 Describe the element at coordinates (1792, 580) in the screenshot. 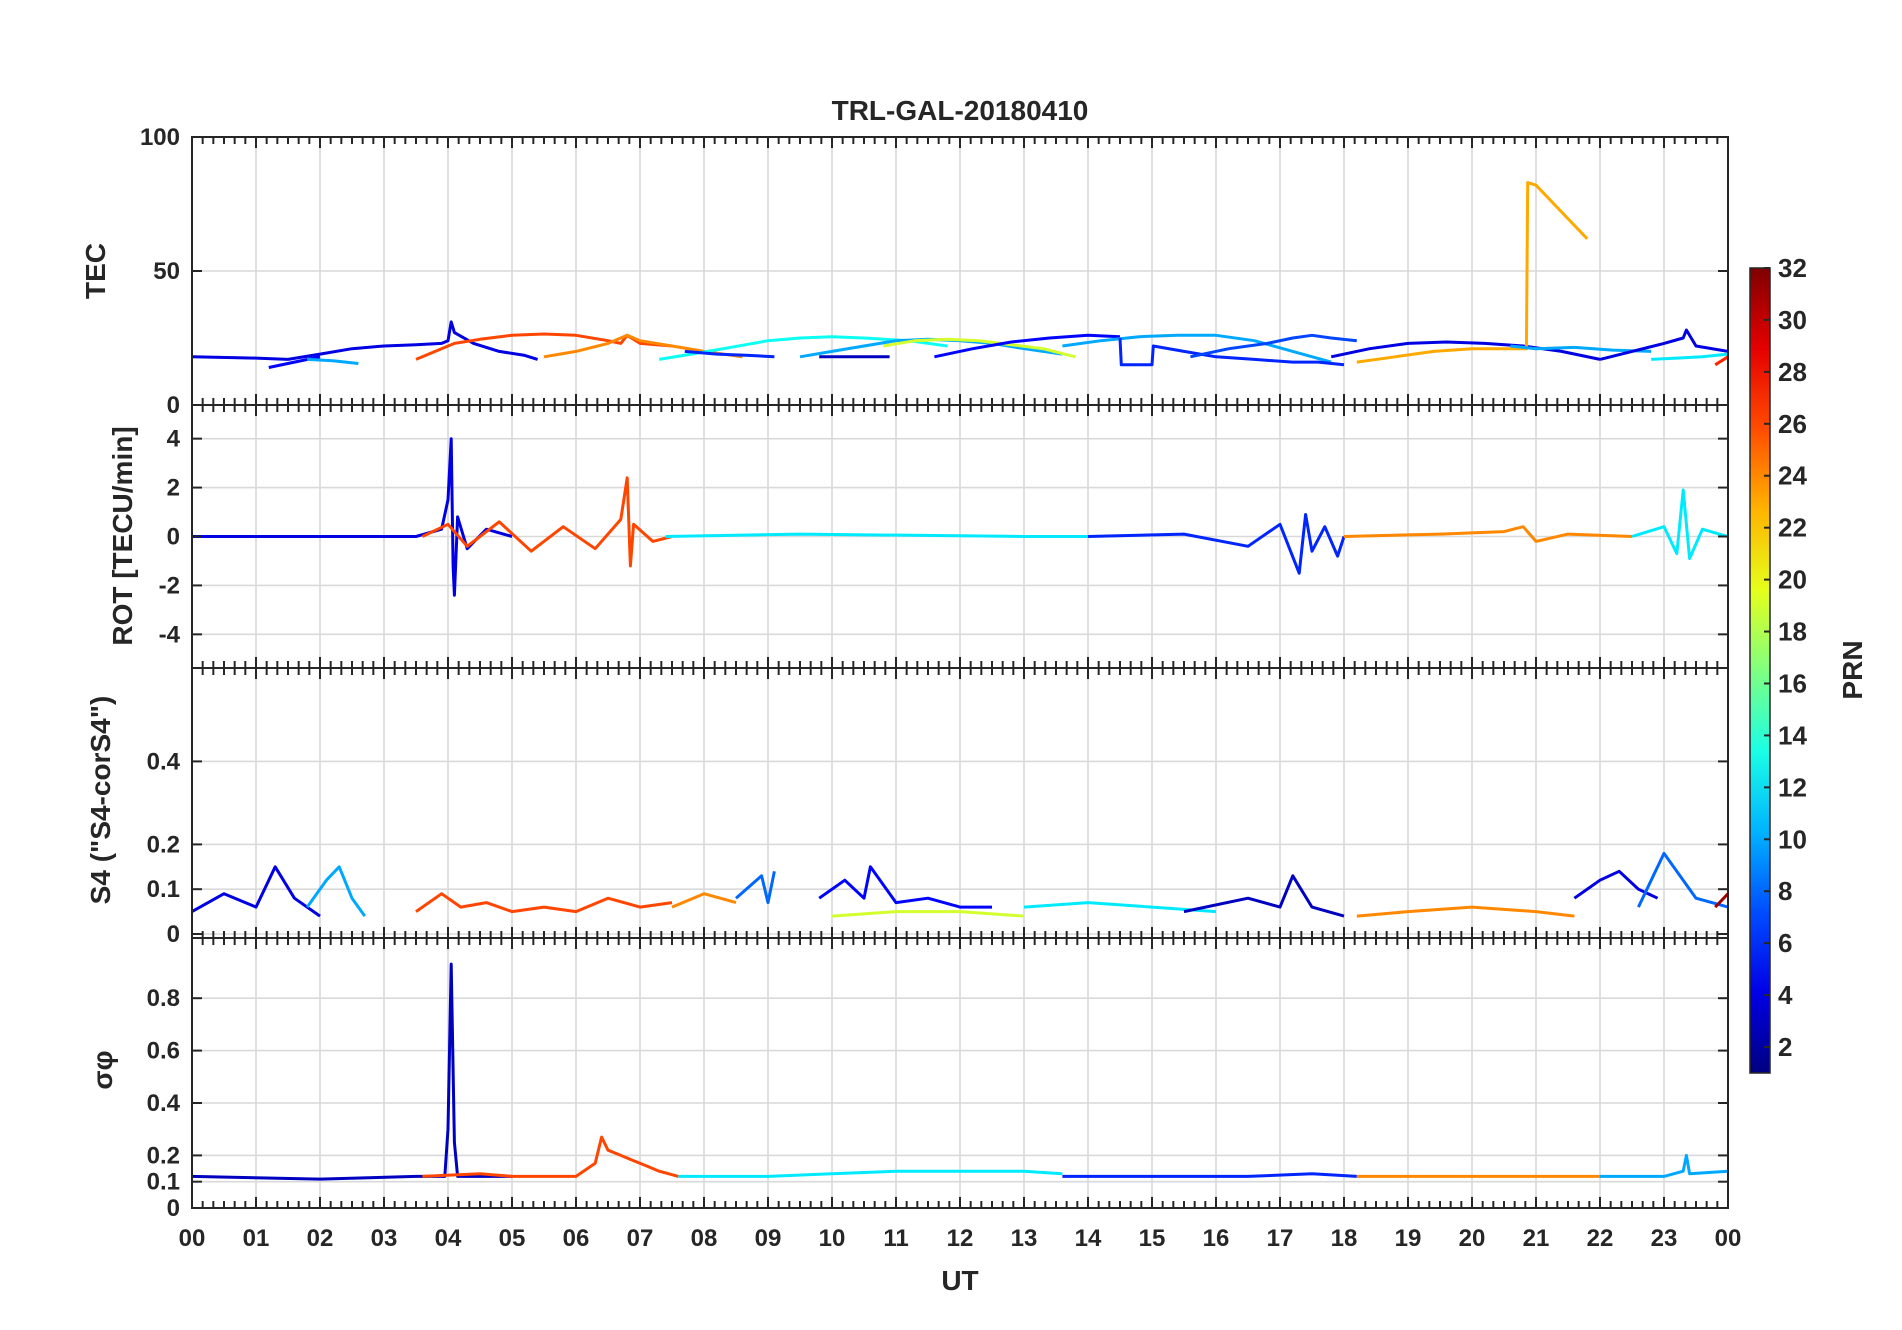

I see `colorbar-tick-label: 20` at that location.